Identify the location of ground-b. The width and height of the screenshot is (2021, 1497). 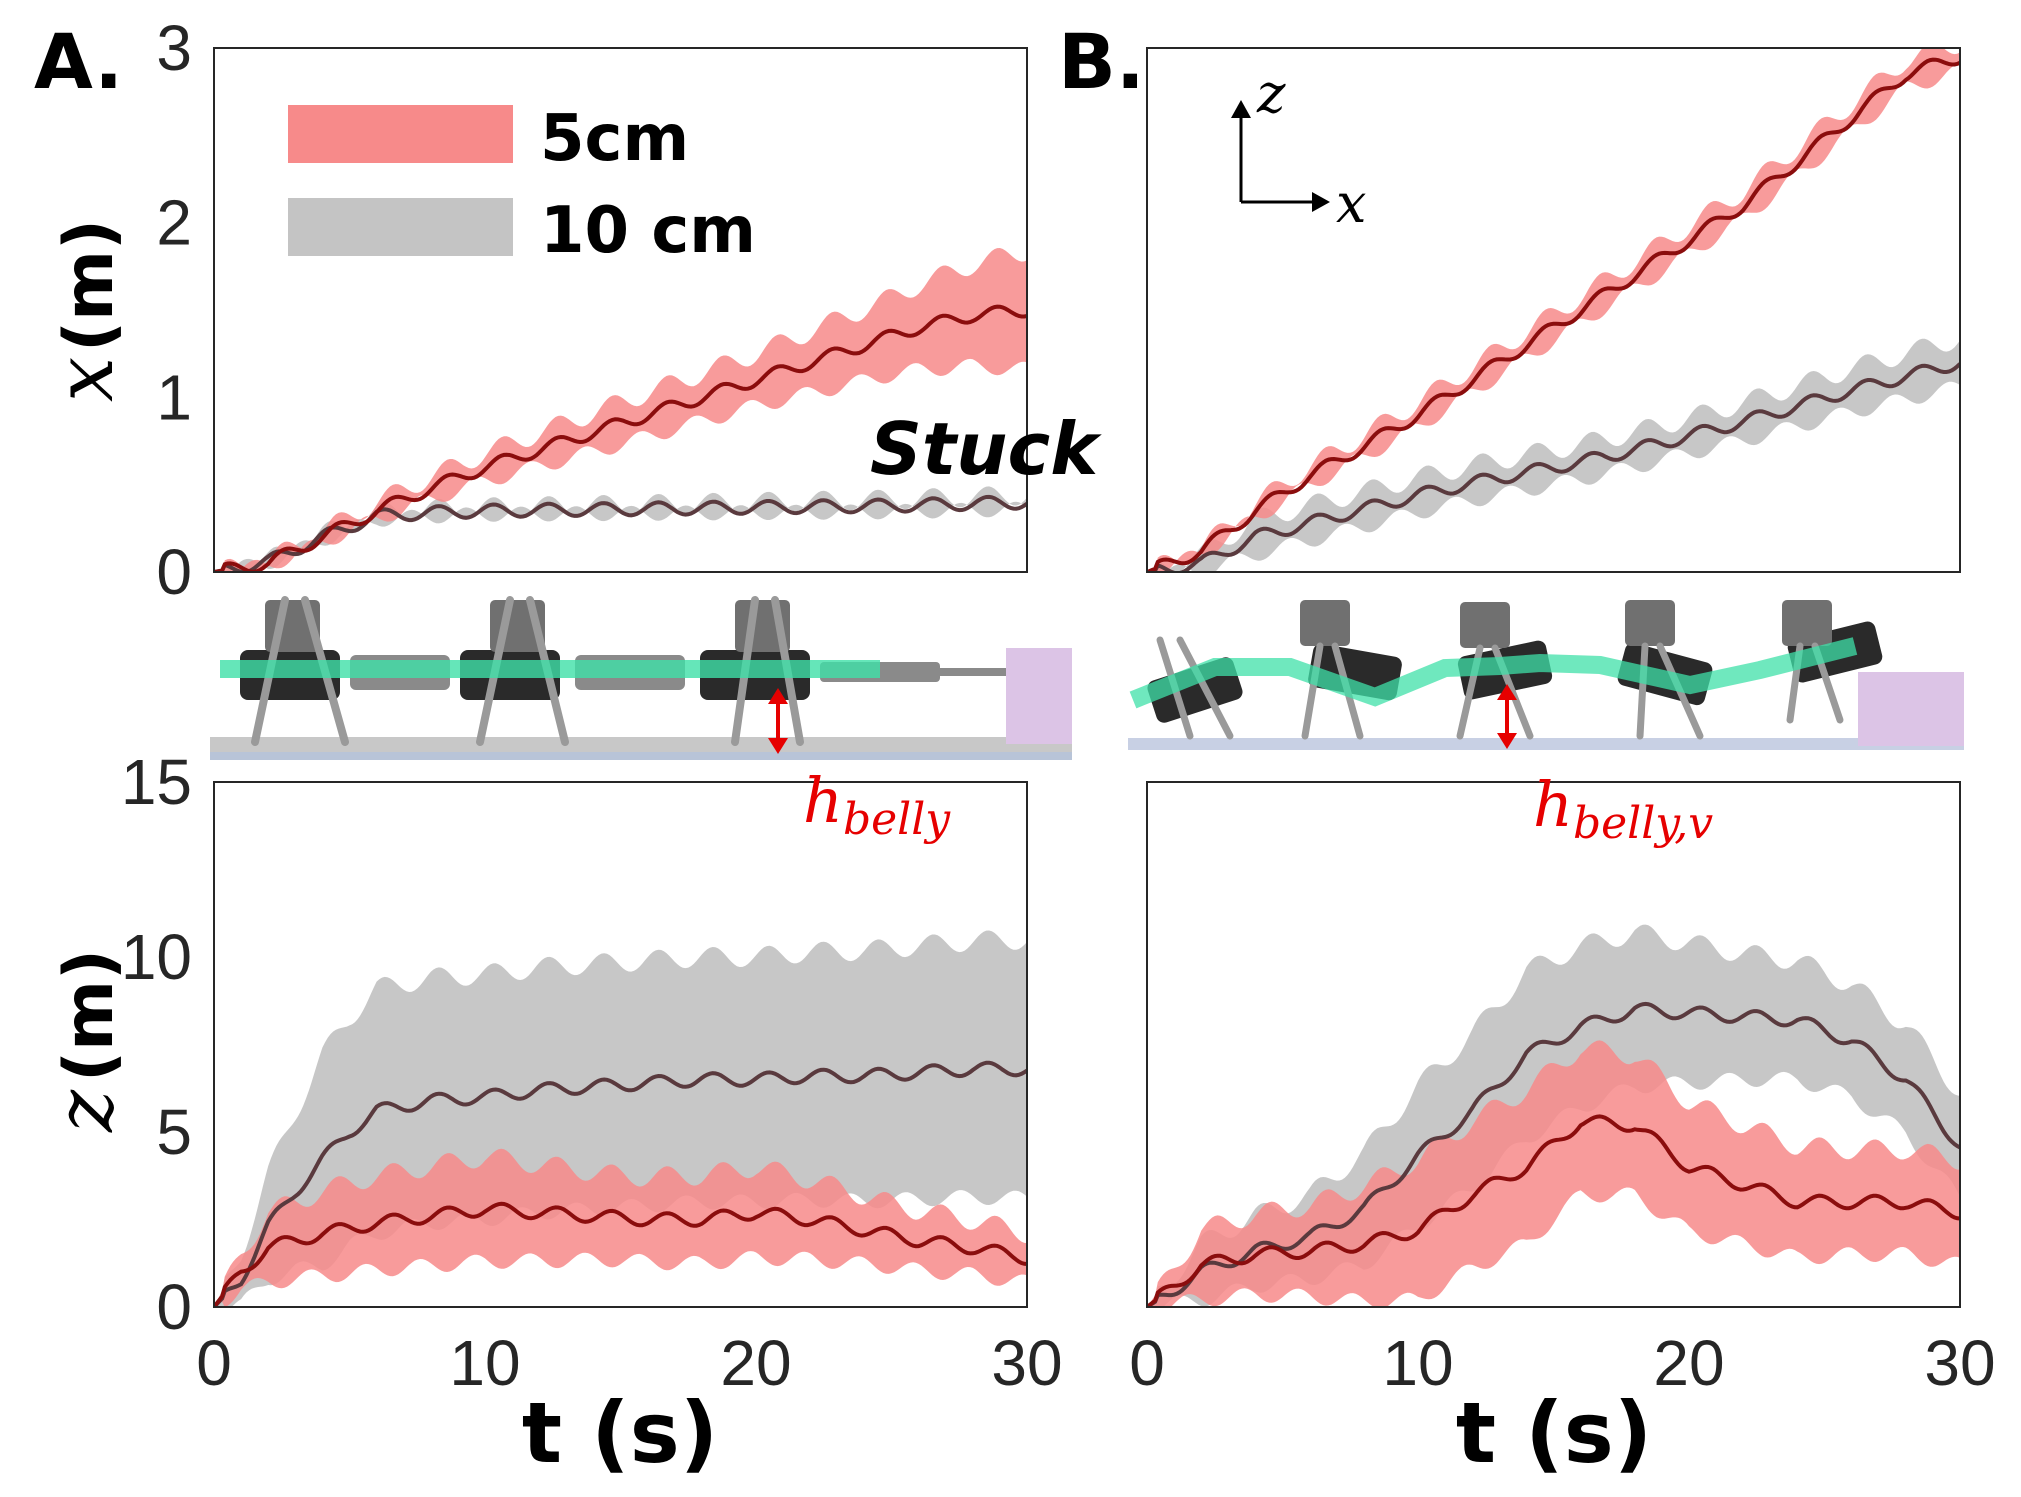
(1546, 744).